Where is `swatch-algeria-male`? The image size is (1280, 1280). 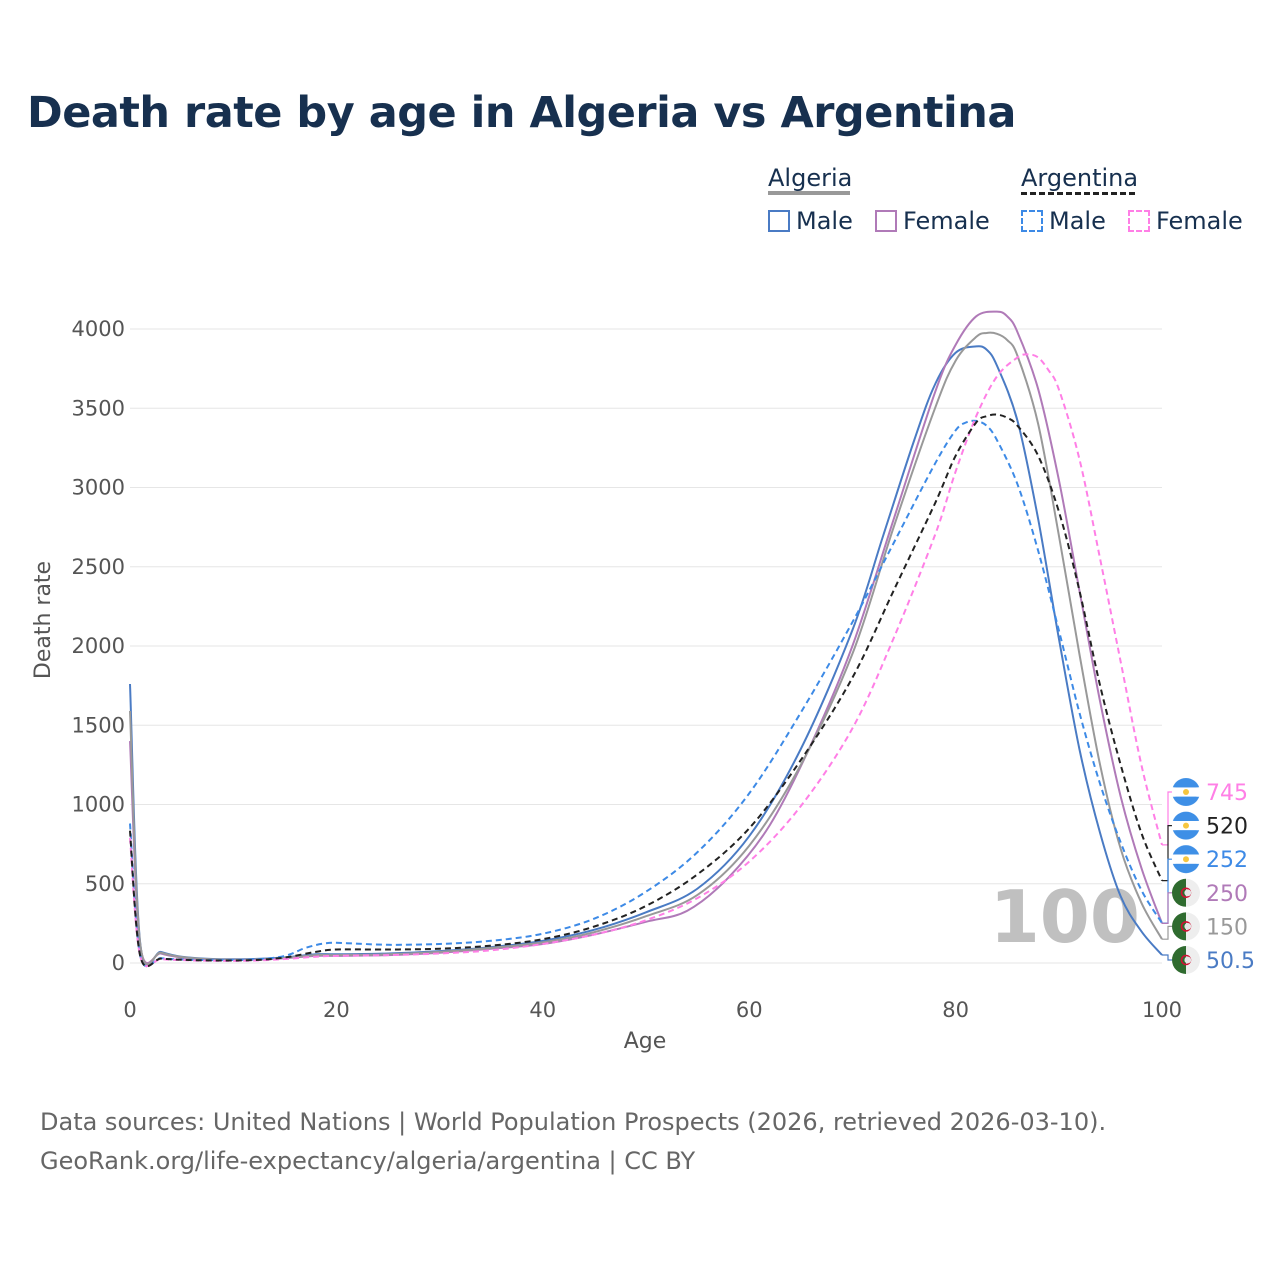
swatch-algeria-male is located at coordinates (779, 221).